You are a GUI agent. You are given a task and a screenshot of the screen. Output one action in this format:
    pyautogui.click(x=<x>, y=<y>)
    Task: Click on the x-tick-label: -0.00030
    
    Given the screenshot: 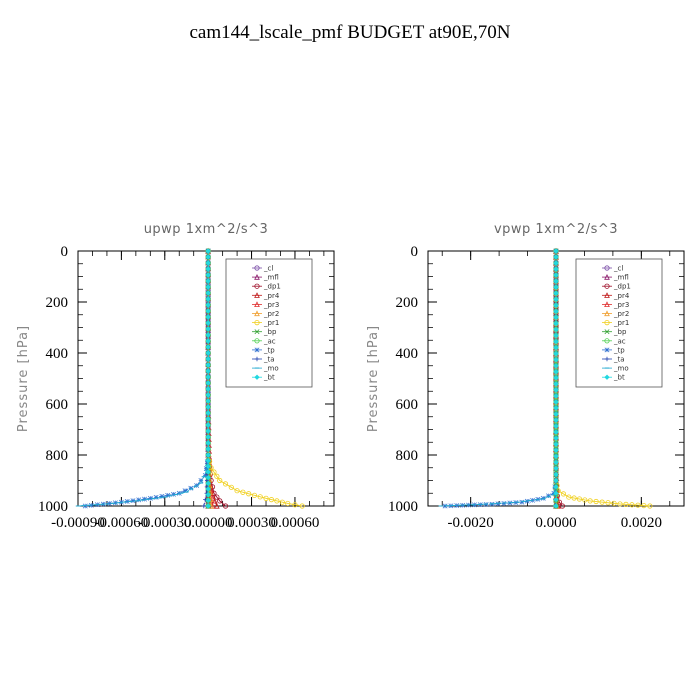 What is the action you would take?
    pyautogui.click(x=165, y=523)
    